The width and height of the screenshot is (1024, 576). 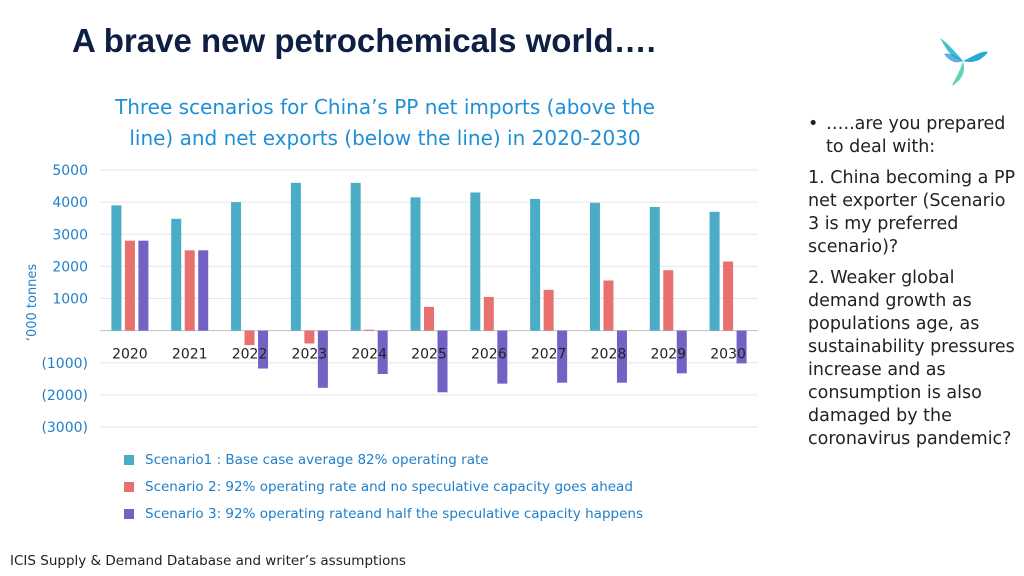 What do you see at coordinates (249, 338) in the screenshot?
I see `bar-2-2022` at bounding box center [249, 338].